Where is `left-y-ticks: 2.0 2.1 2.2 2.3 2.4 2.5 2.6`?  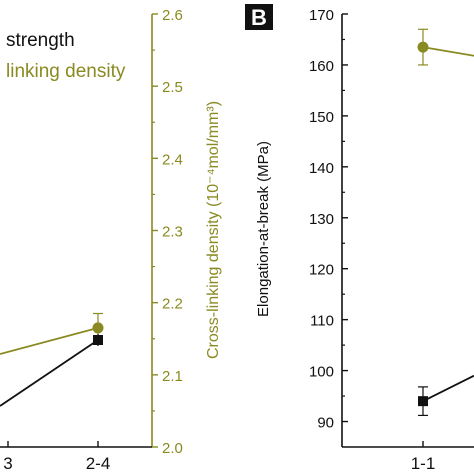
left-y-ticks: 2.0 2.1 2.2 2.3 2.4 2.5 2.6 is located at coordinates (167, 232).